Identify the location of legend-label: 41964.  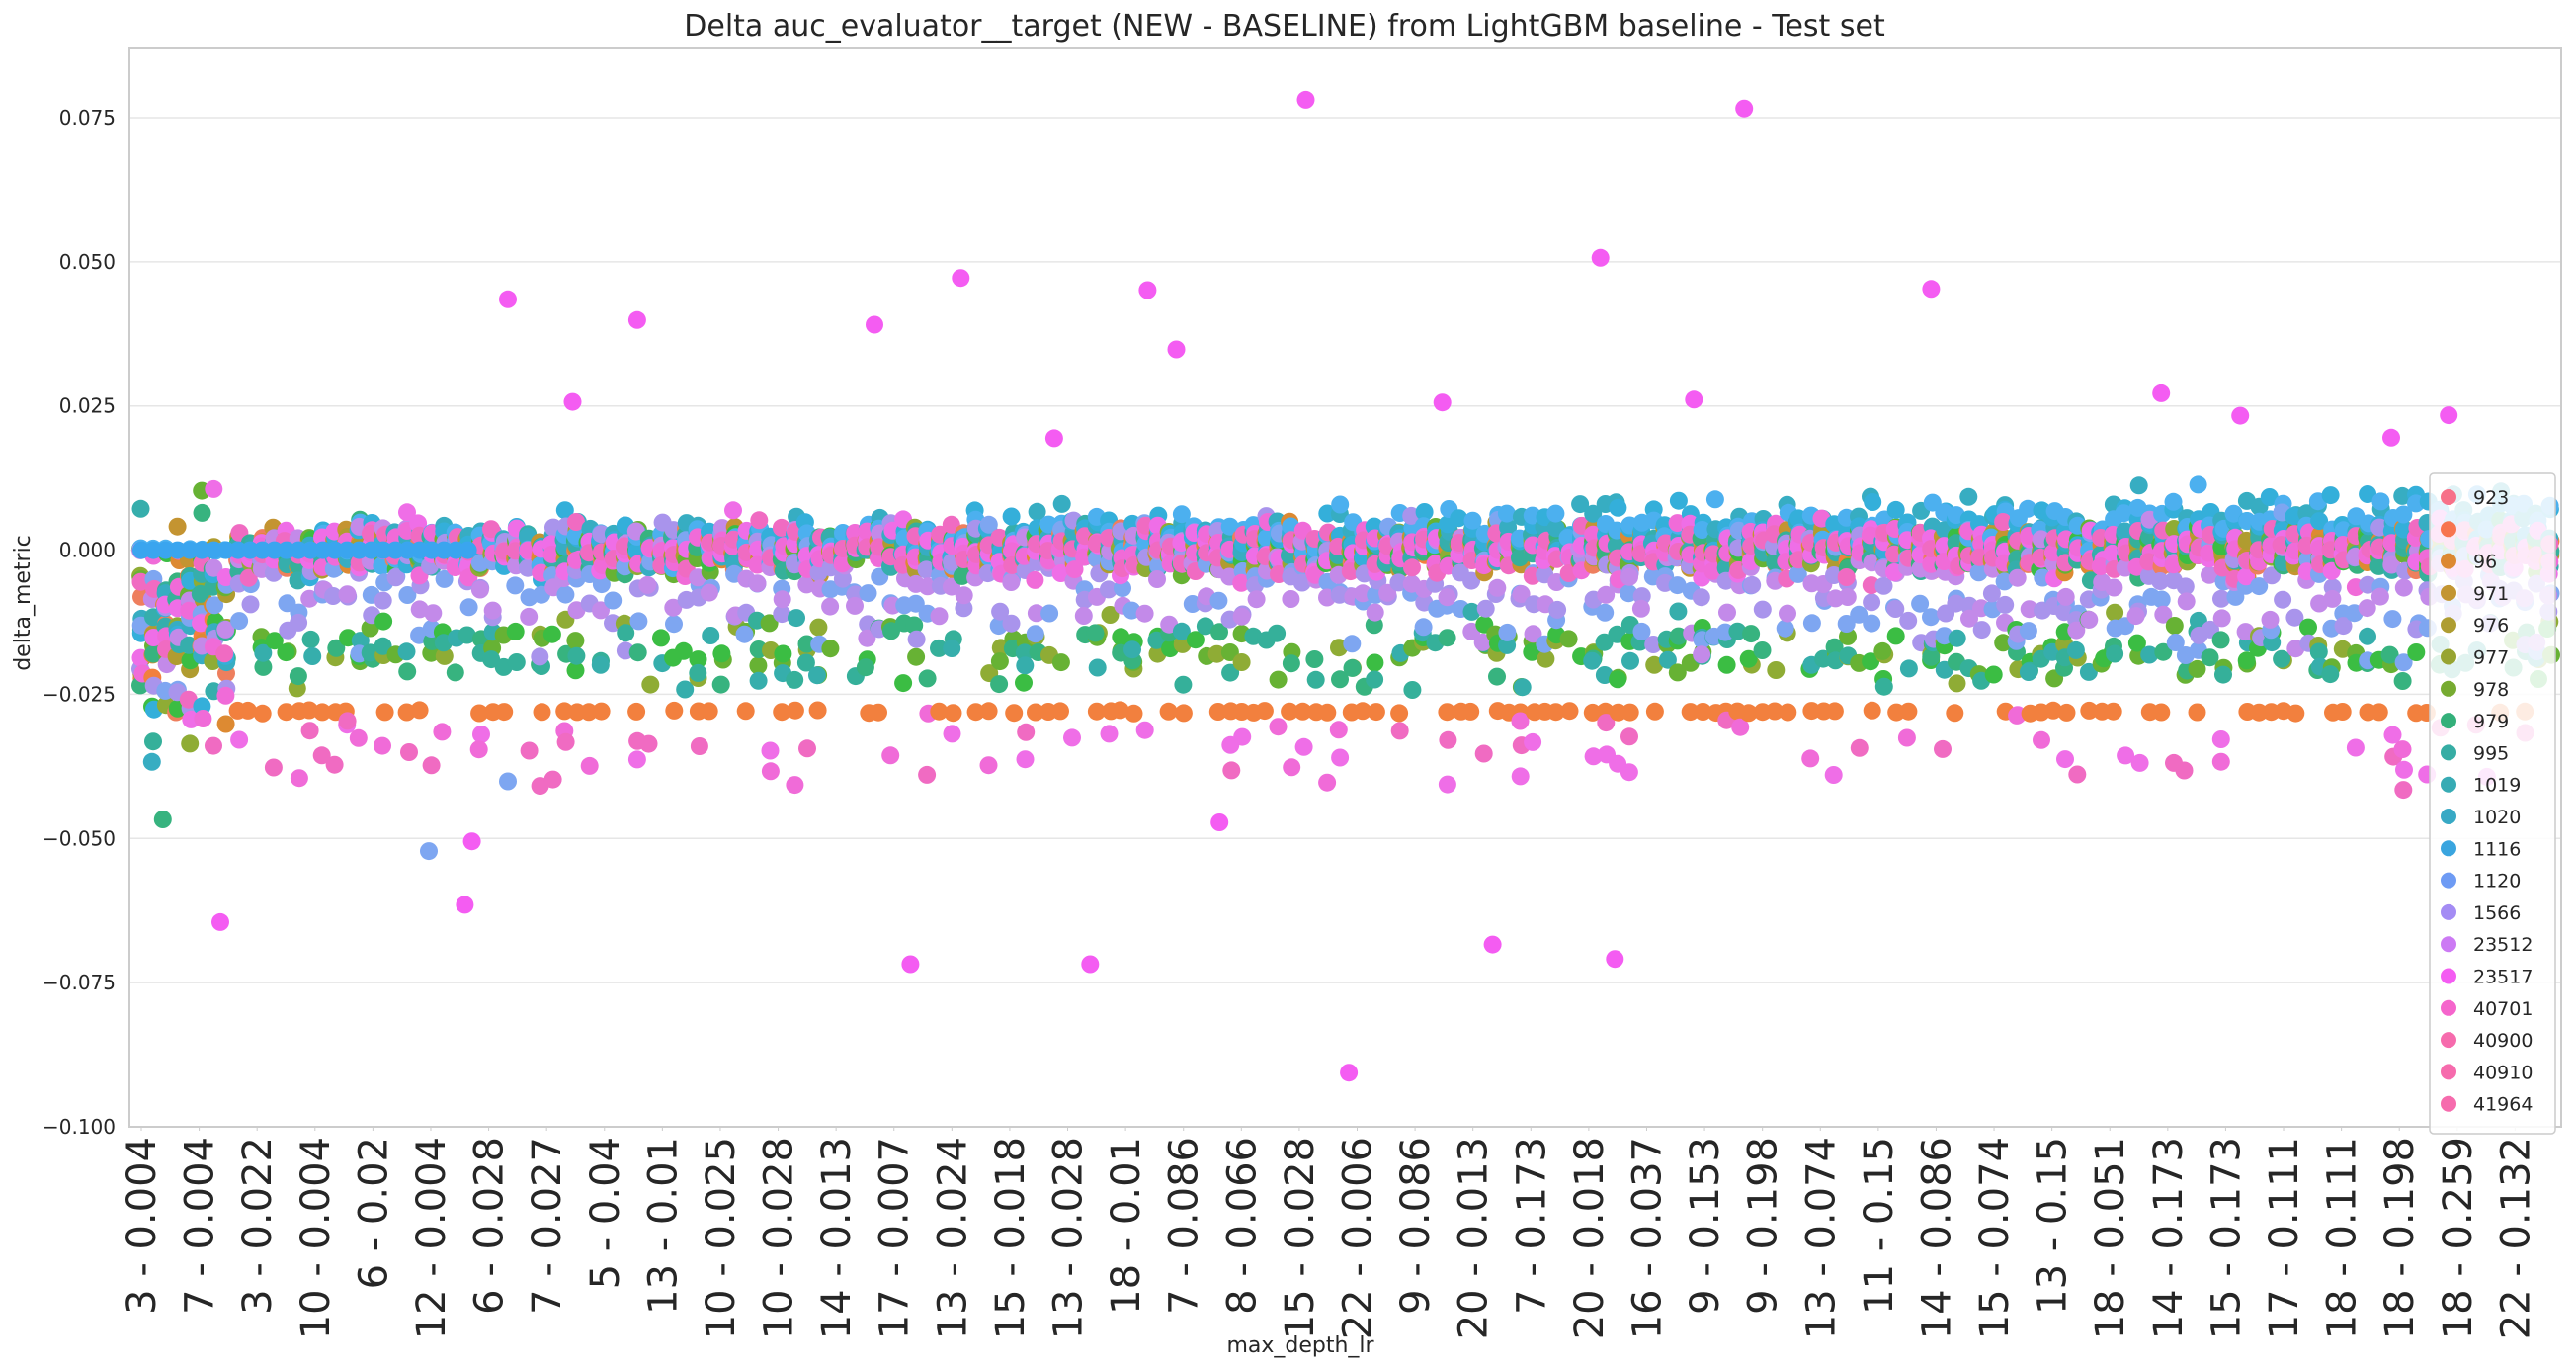
(2503, 1105).